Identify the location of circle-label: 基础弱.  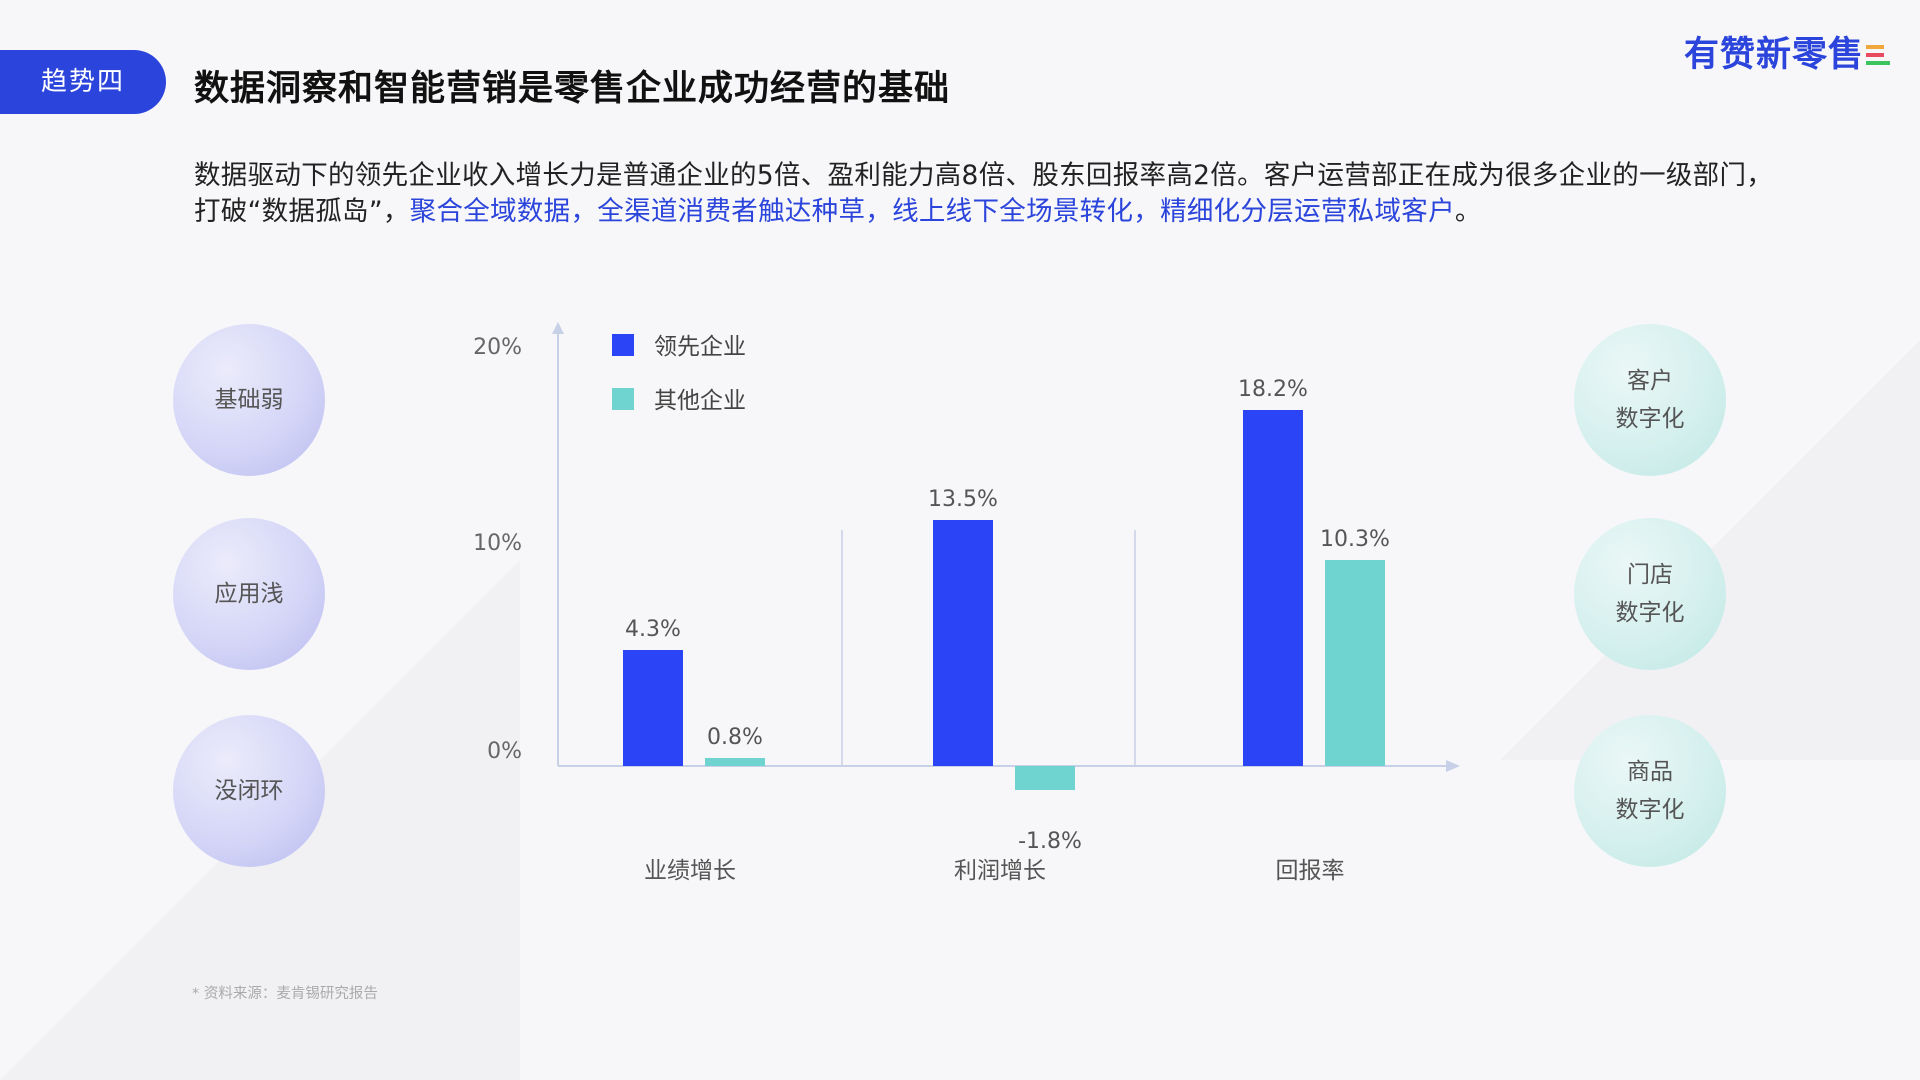
(249, 400).